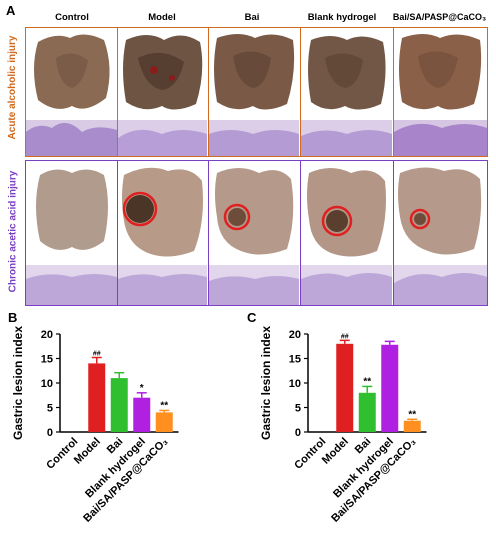 This screenshot has width=496, height=550. Describe the element at coordinates (71, 95) in the screenshot. I see `acute-control-stomach-image` at that location.